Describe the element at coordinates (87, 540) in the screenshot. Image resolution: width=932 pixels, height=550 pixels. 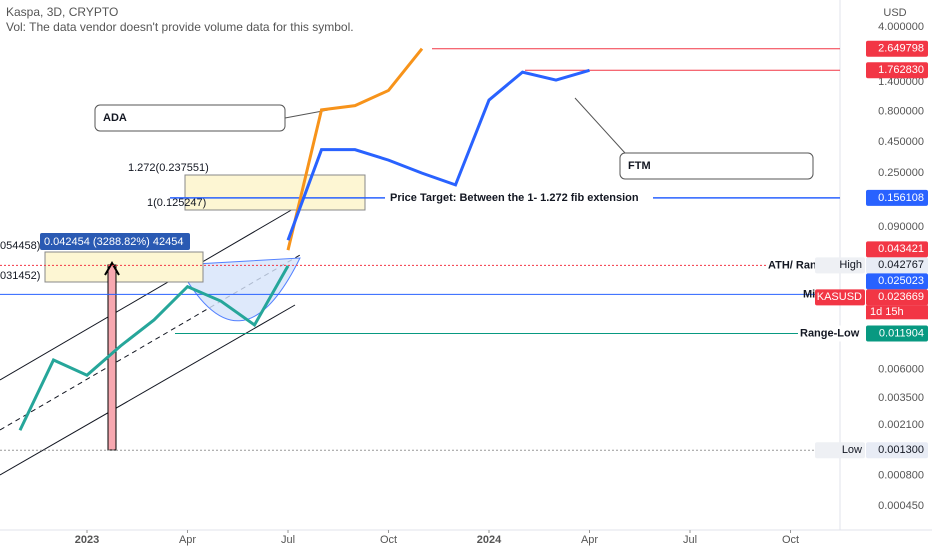
I see `x-tick-label: 2023` at that location.